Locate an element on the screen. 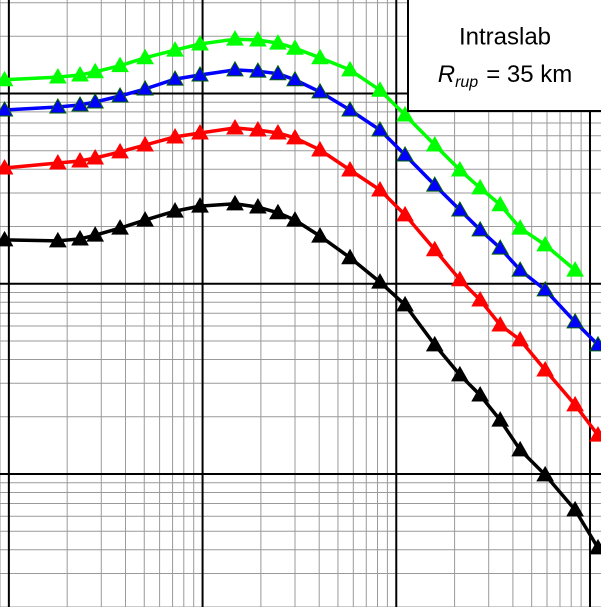 The height and width of the screenshot is (607, 601). annotation-frame is located at coordinates (504, 56).